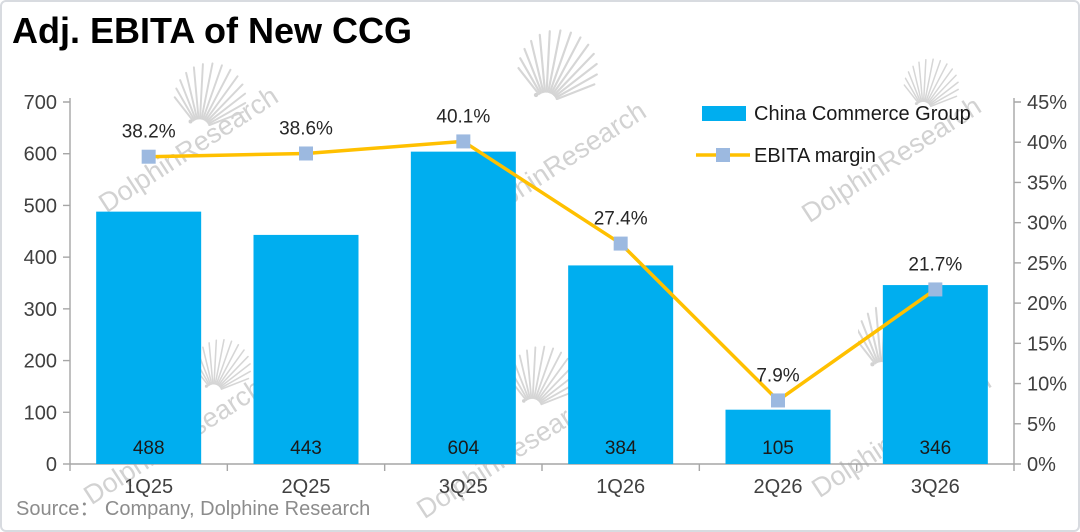 This screenshot has height=532, width=1080. Describe the element at coordinates (40, 258) in the screenshot. I see `left-axis-label: 400` at that location.